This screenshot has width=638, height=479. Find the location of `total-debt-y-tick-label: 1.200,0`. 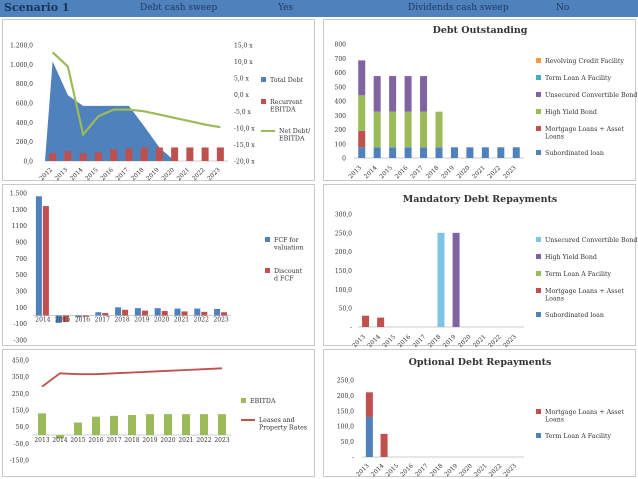

total-debt-y-tick-label: 1.200,0 is located at coordinates (21, 46).